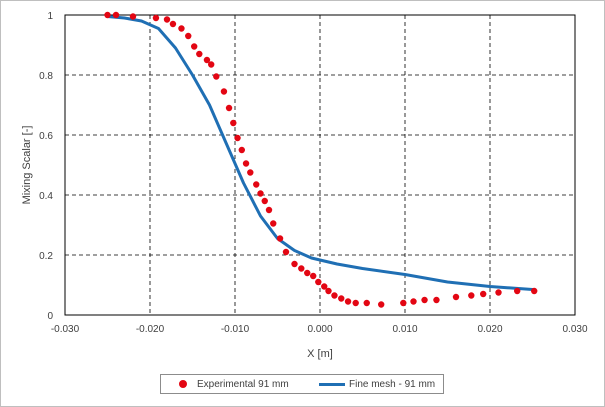 The height and width of the screenshot is (407, 605). Describe the element at coordinates (574, 329) in the screenshot. I see `x-tick-label: 0.030` at that location.